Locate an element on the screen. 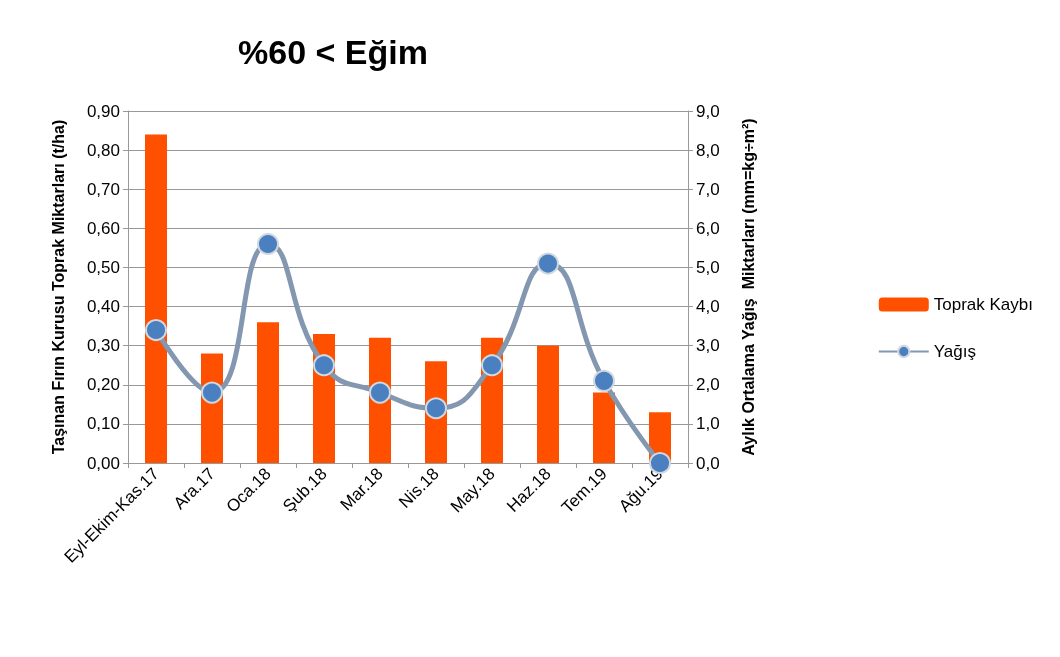 The image size is (1060, 657). y-tick-label: 0,10 is located at coordinates (103, 424).